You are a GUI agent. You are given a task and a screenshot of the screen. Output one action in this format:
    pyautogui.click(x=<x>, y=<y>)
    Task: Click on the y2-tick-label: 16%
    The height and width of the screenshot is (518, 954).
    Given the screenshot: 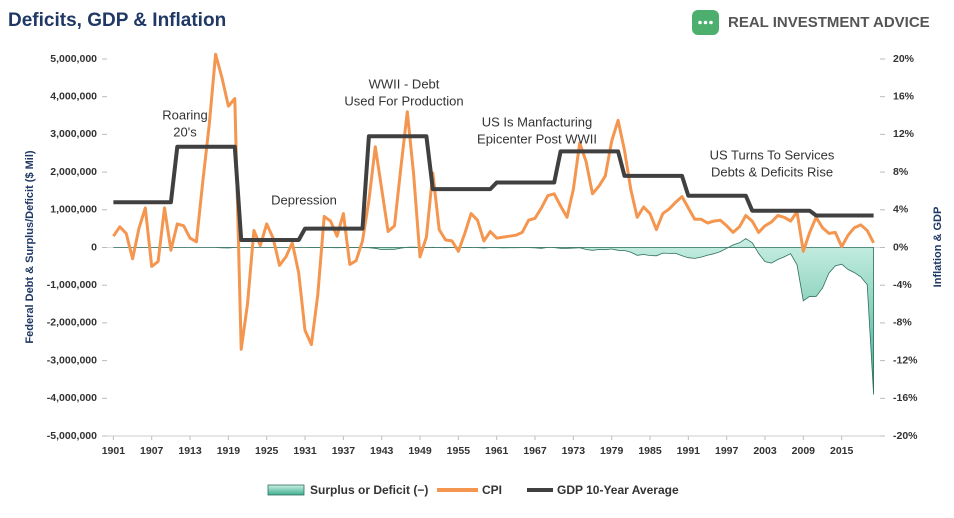 What is the action you would take?
    pyautogui.click(x=904, y=96)
    